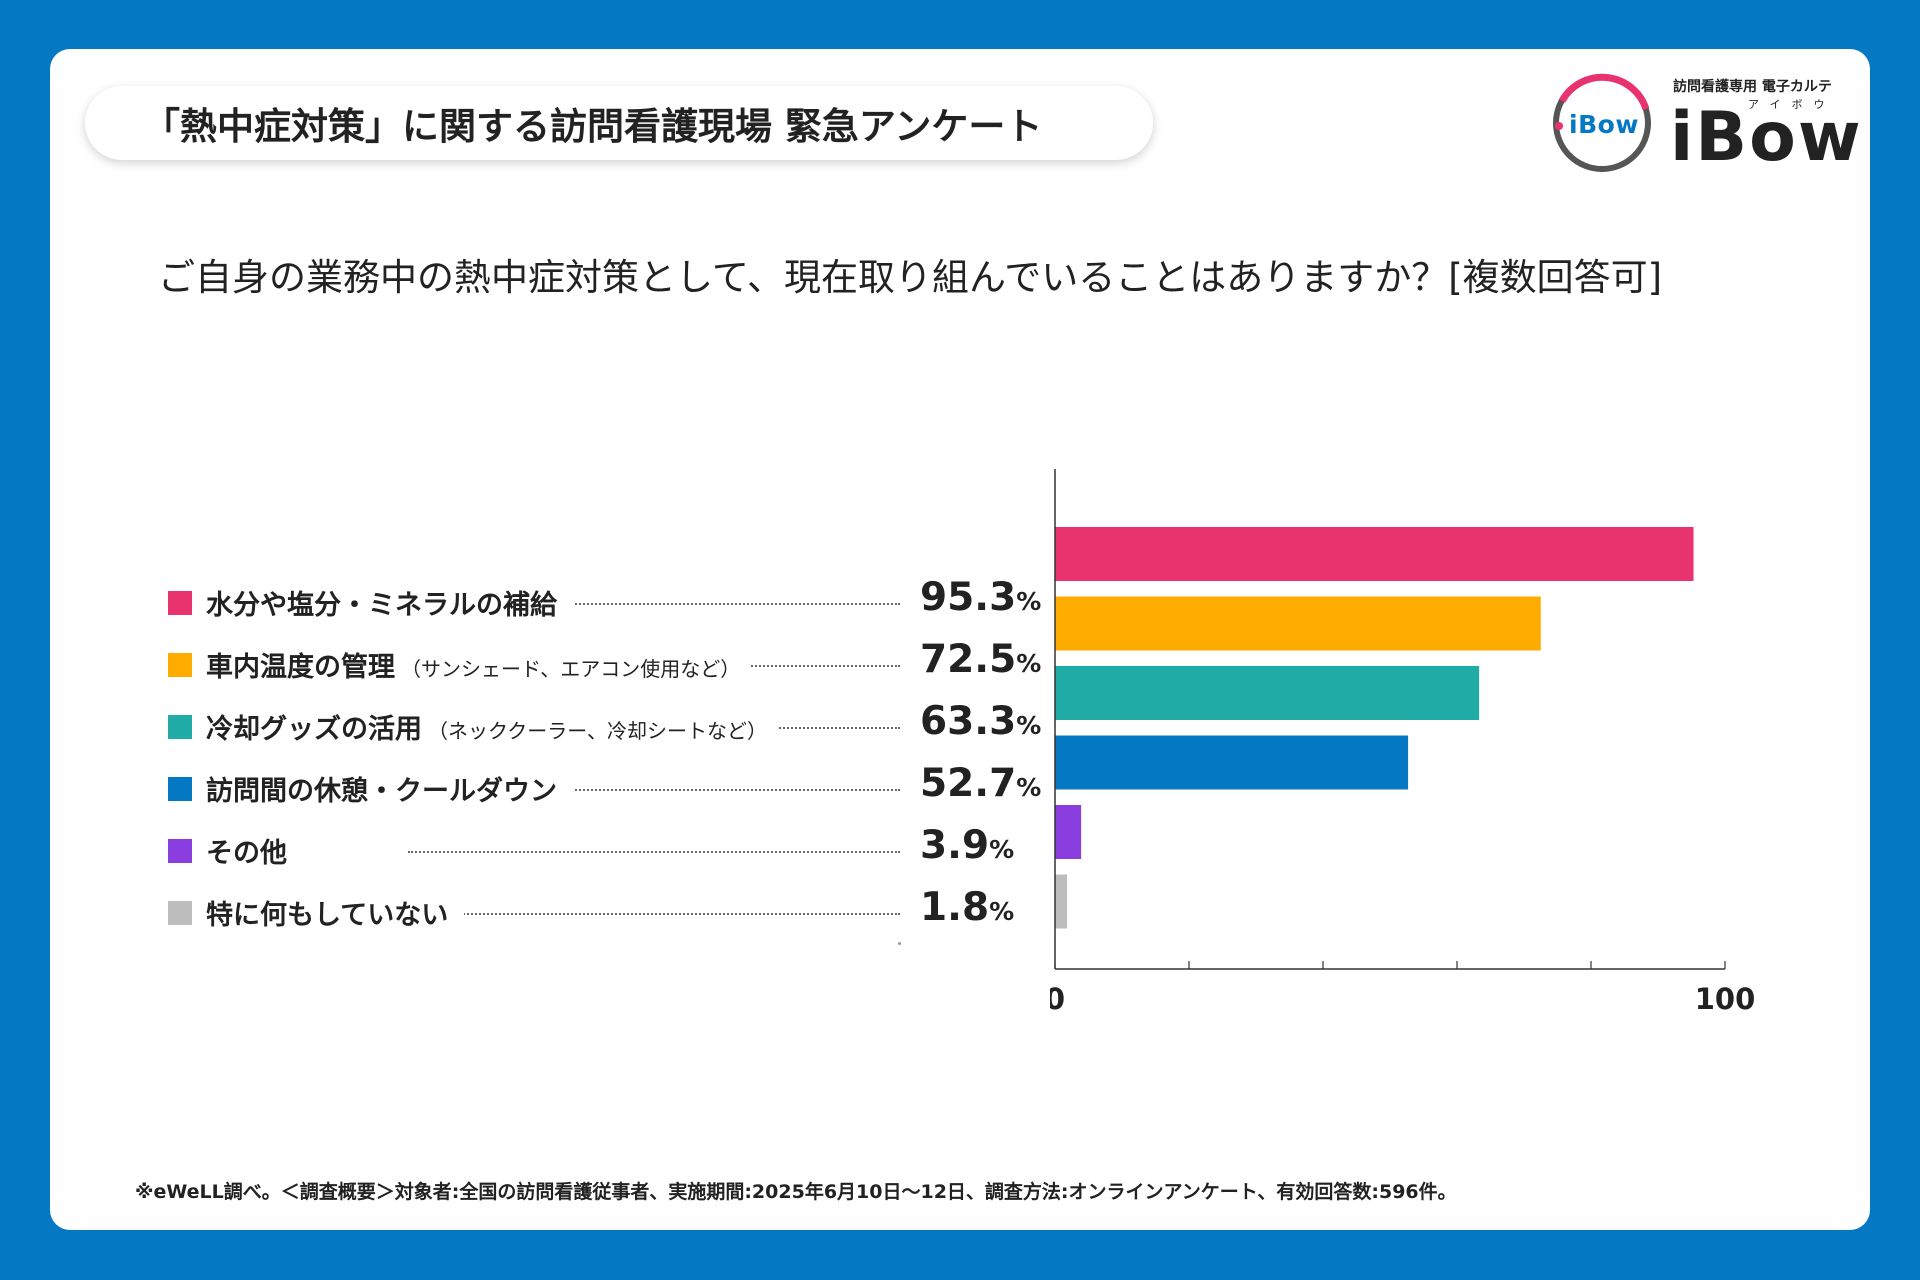  I want to click on decorative-dot, so click(899, 943).